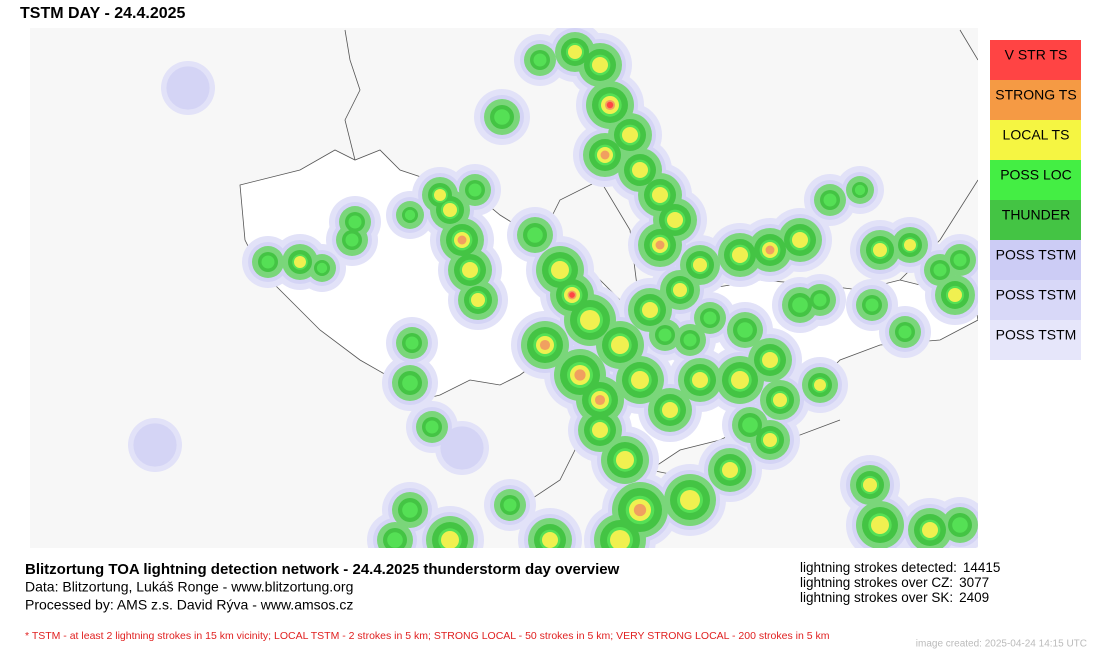 The image size is (1100, 650). I want to click on legend-label: POSS LOC, so click(1036, 175).